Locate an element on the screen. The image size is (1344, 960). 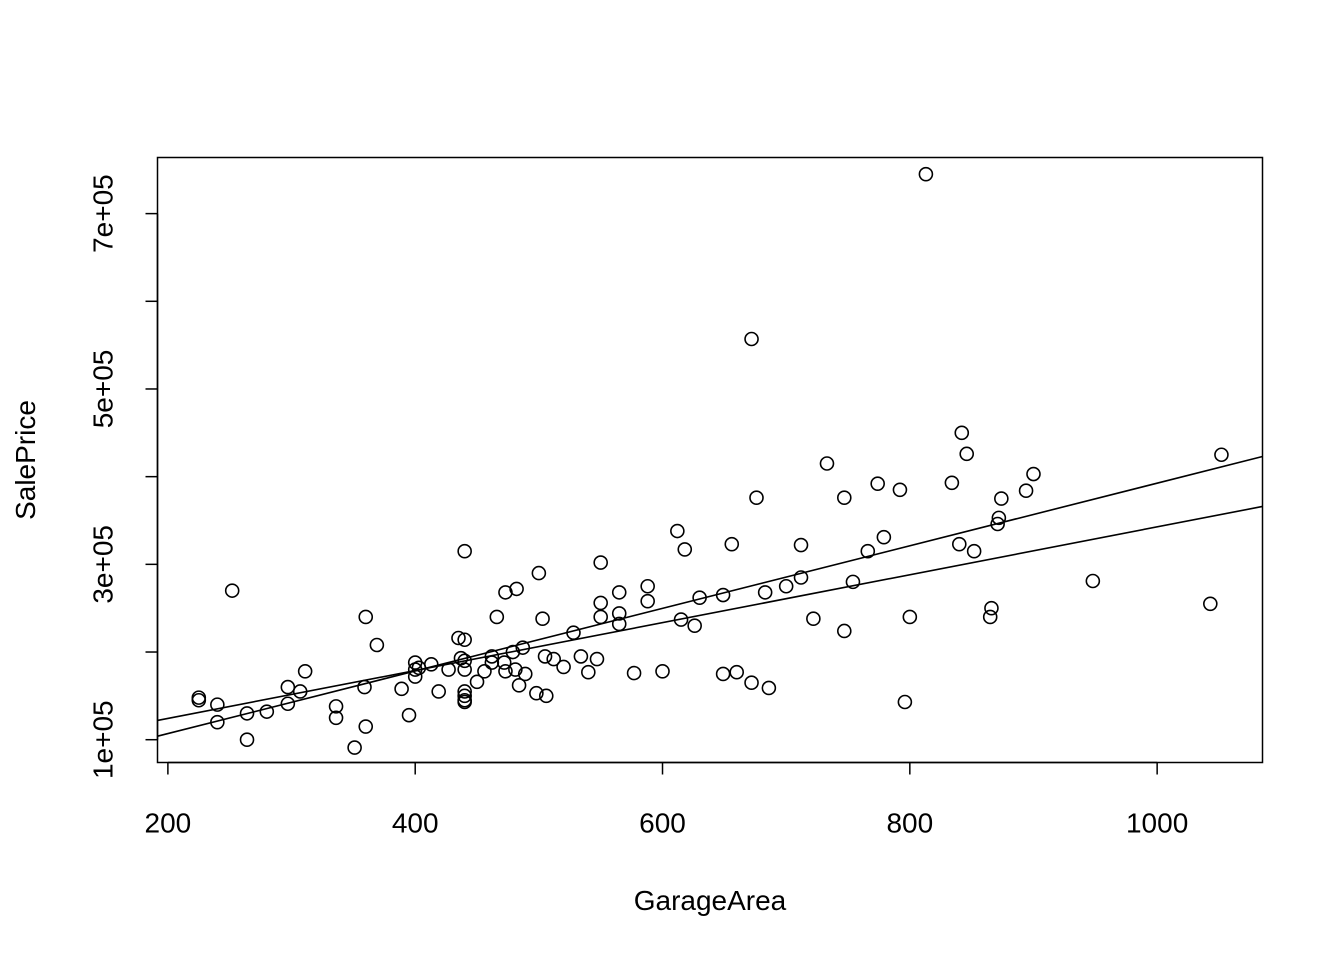
y-axis: 1e+05 3e+05 5e+05 7e+05 is located at coordinates (123, 476).